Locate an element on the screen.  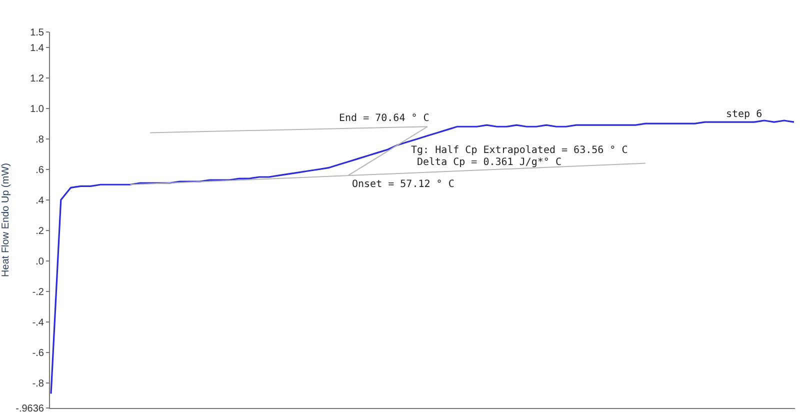
annotation: End = 70.64 ° C is located at coordinates (384, 118).